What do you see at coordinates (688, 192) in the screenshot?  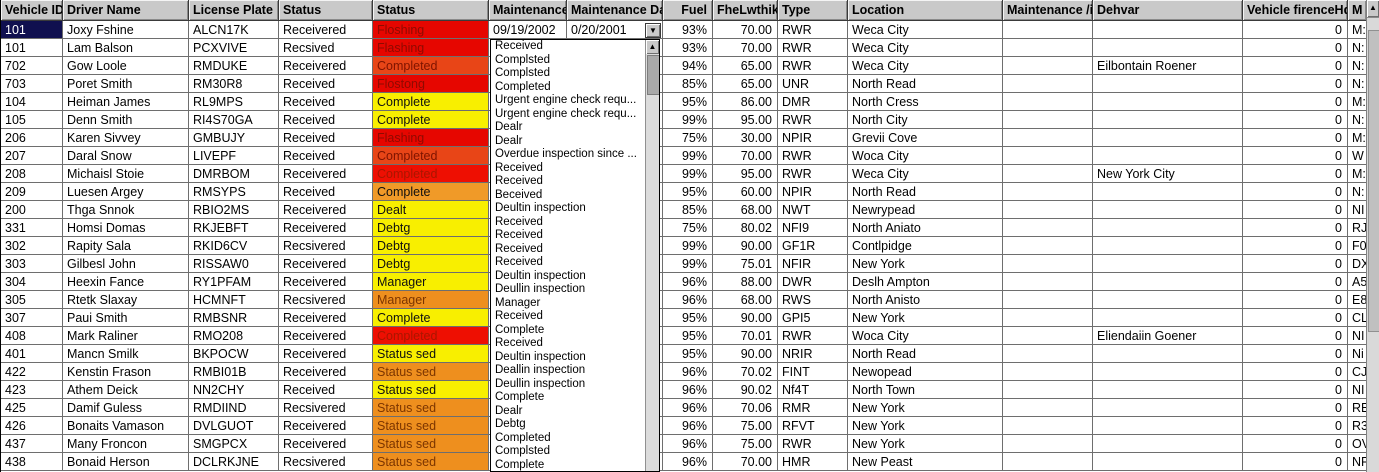 I see `cell-fuel: 95%` at bounding box center [688, 192].